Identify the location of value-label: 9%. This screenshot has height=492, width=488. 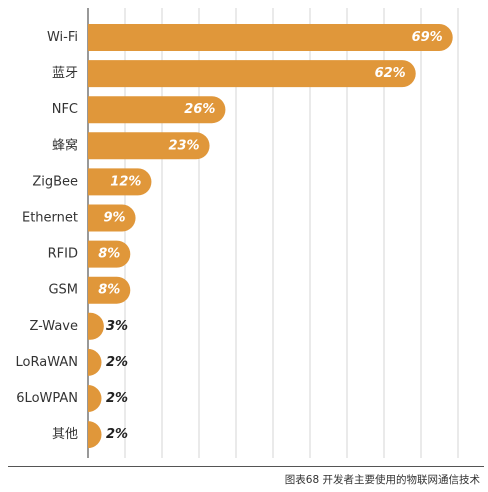
(114, 218).